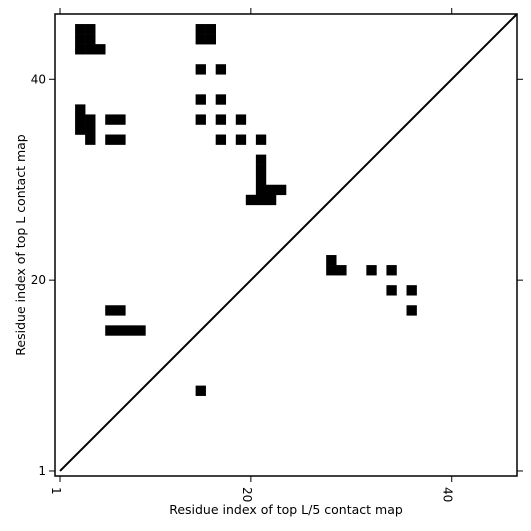 The width and height of the screenshot is (531, 531). I want to click on x-tick-label: 1, so click(56, 491).